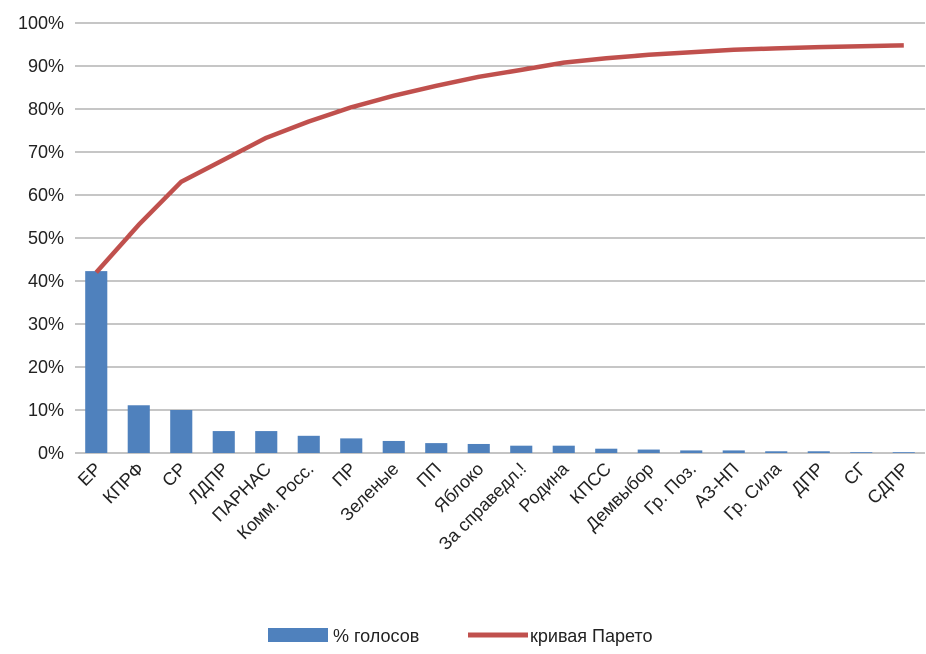 This screenshot has width=926, height=654. What do you see at coordinates (887, 483) in the screenshot?
I see `x-tick-label: СДПР` at bounding box center [887, 483].